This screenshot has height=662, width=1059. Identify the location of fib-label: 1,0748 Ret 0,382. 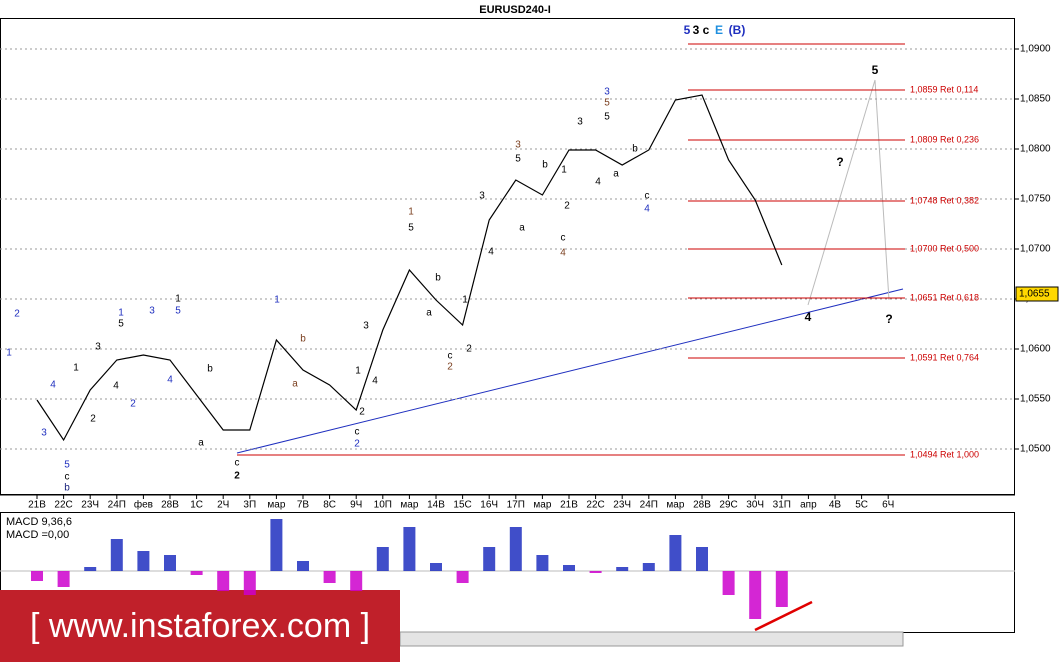
(944, 200).